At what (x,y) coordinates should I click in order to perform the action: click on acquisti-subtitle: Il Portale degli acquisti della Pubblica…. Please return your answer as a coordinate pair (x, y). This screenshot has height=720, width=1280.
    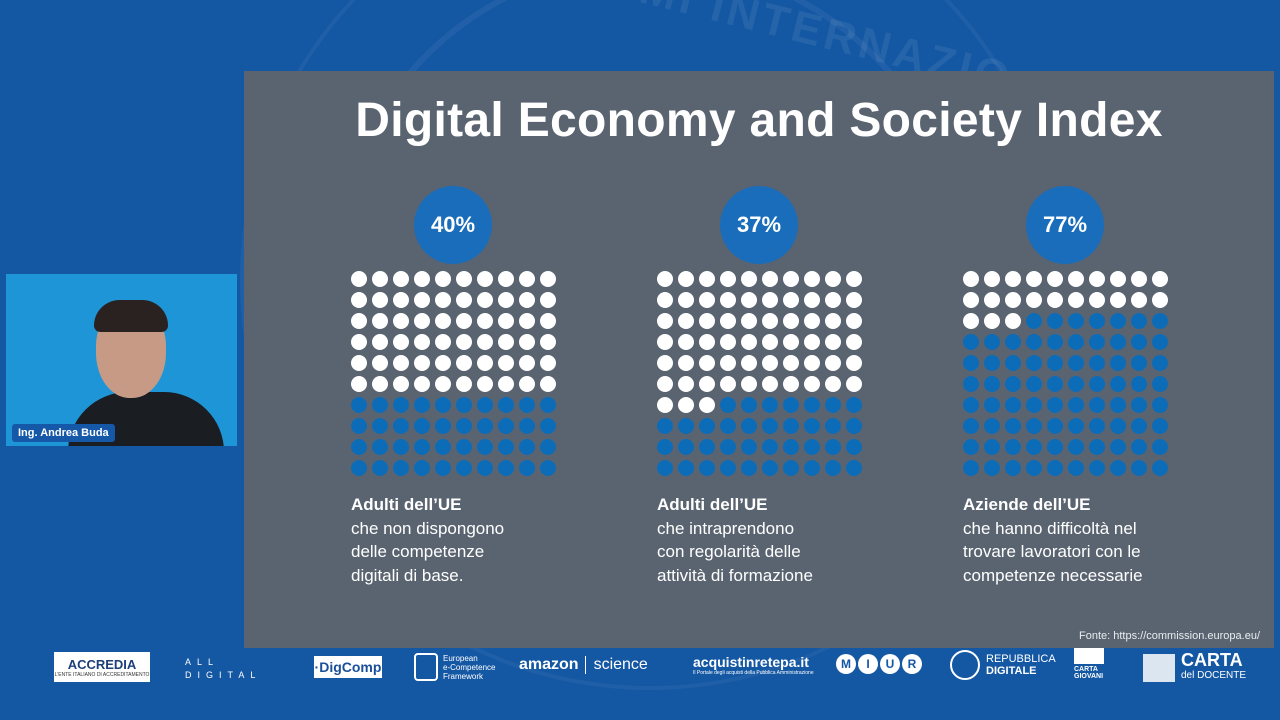
    Looking at the image, I should click on (753, 673).